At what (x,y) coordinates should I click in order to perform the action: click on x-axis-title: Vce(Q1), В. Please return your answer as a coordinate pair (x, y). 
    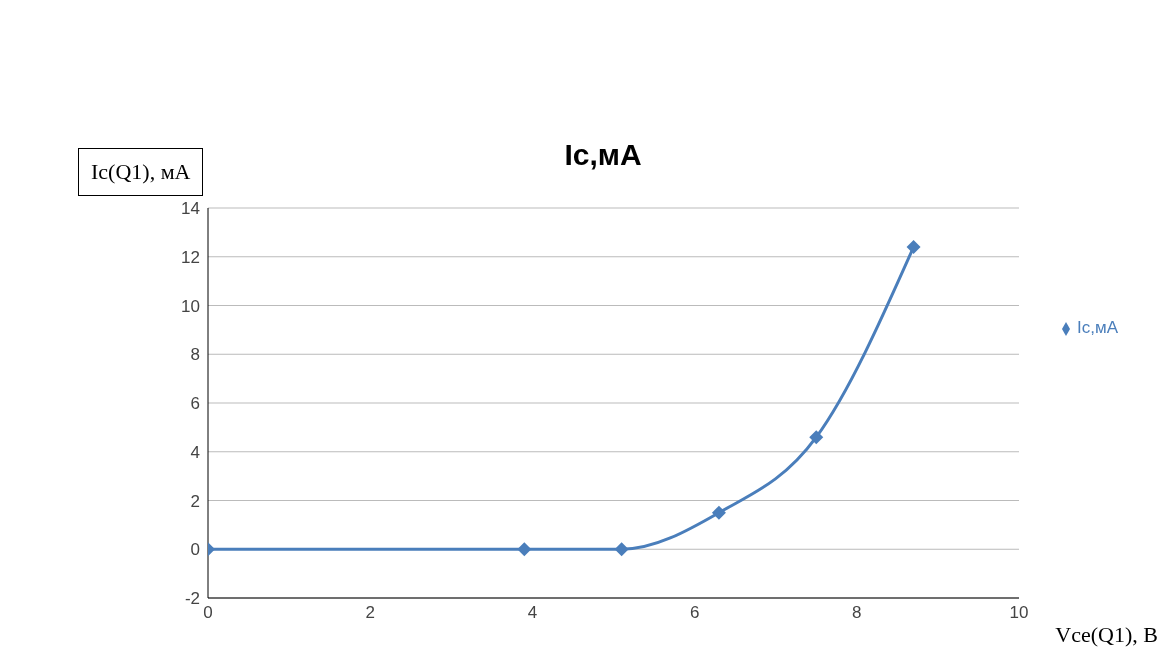
    Looking at the image, I should click on (1106, 635).